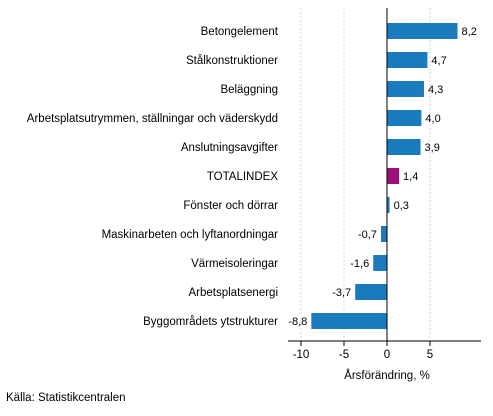  What do you see at coordinates (438, 61) in the screenshot?
I see `value-label: 4,7` at bounding box center [438, 61].